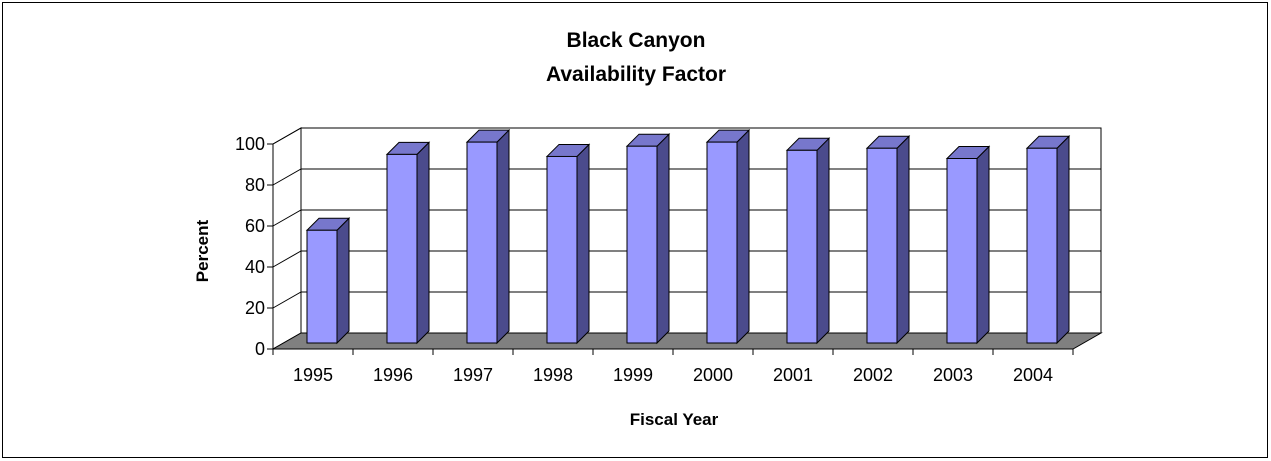 This screenshot has height=461, width=1271. What do you see at coordinates (1033, 375) in the screenshot?
I see `x-tick-label: 2004` at bounding box center [1033, 375].